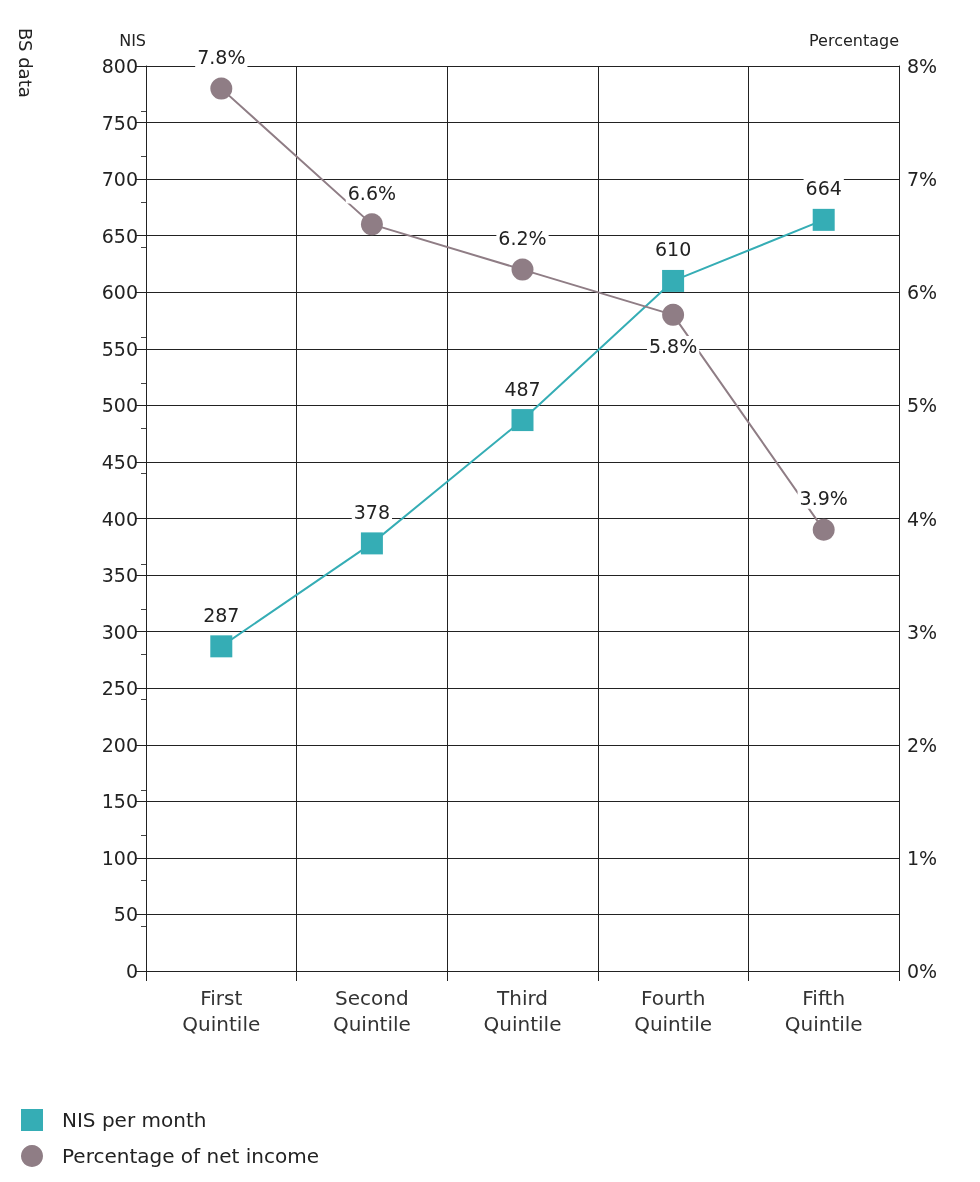 This screenshot has width=980, height=1182. Describe the element at coordinates (673, 1011) in the screenshot. I see `x-tick-label: Fourth Quintile` at that location.